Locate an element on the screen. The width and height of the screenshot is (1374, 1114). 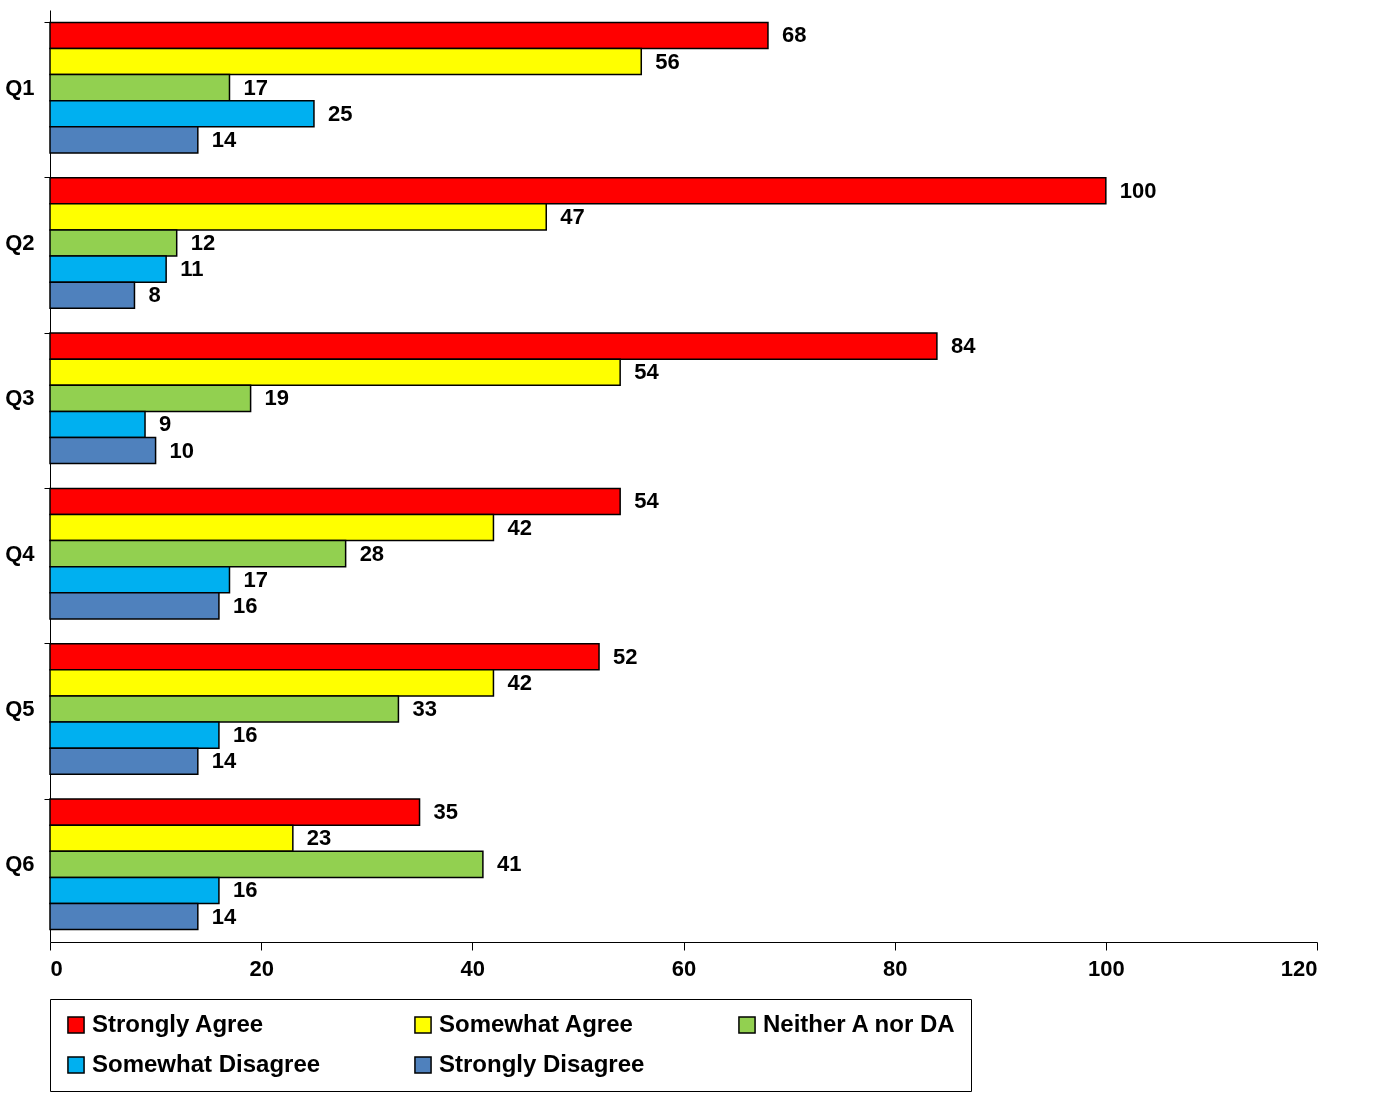
data-label: 100 is located at coordinates (1138, 190).